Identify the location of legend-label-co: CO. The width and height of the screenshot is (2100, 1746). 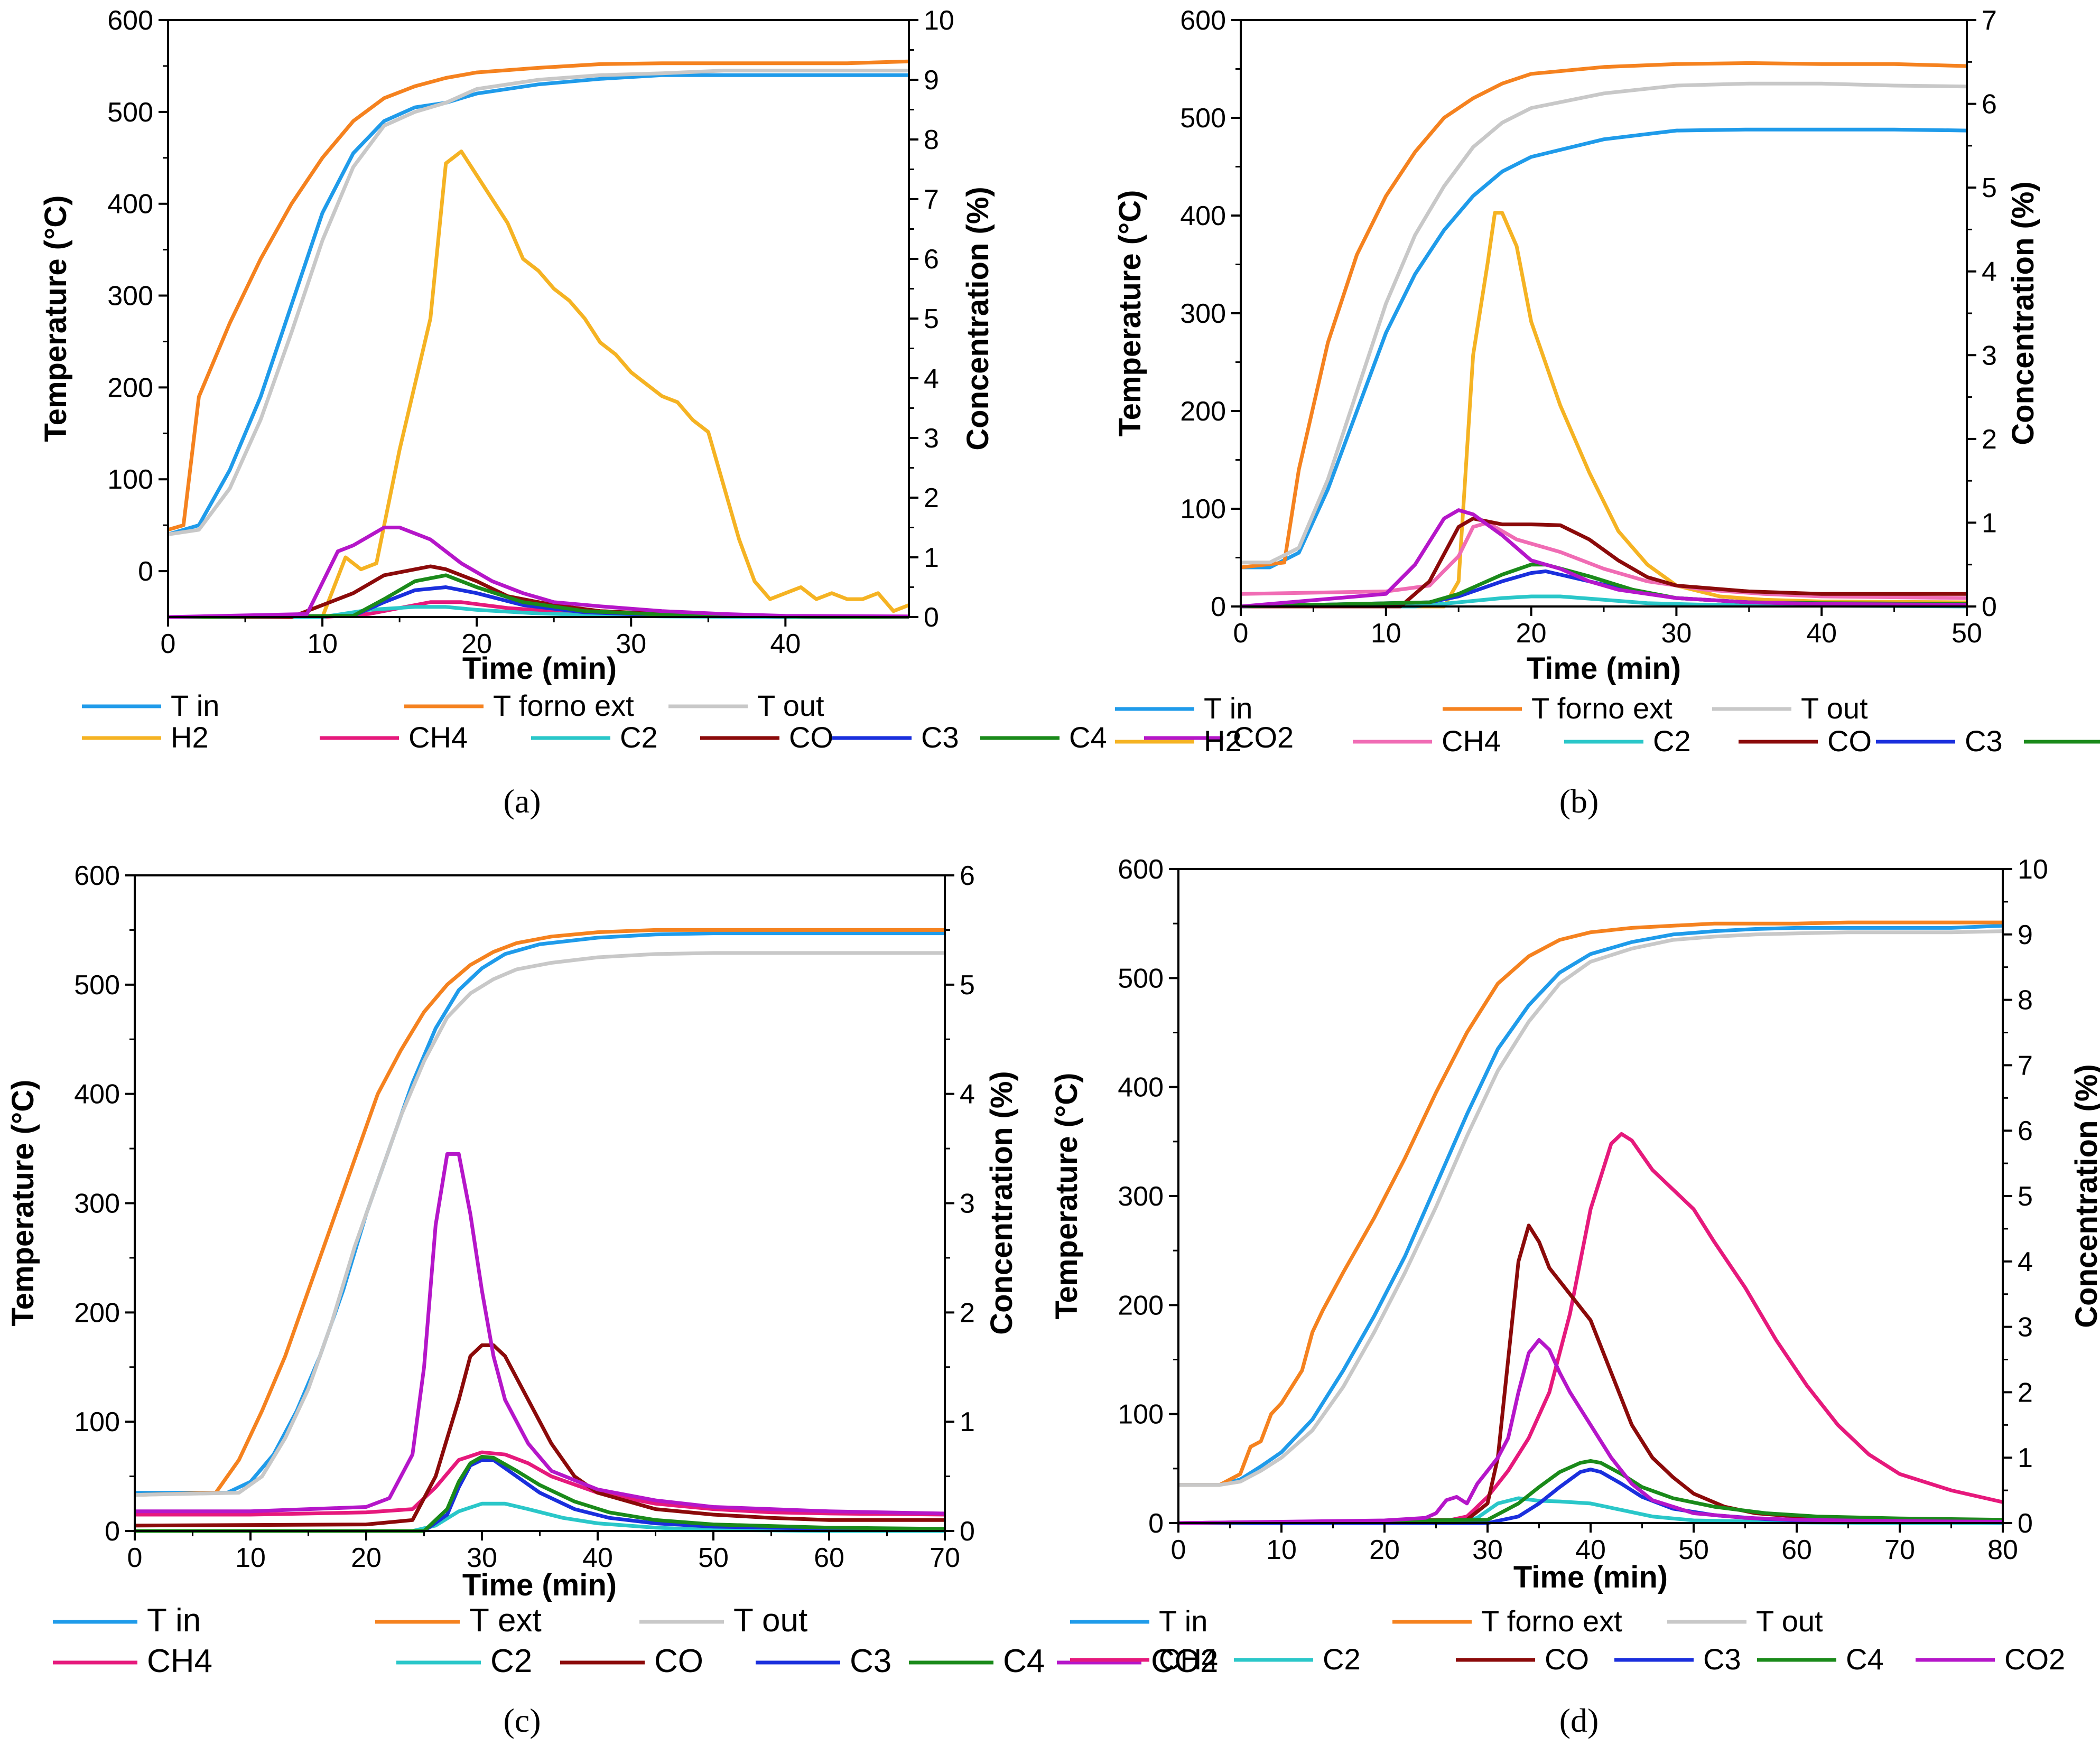
(1567, 1659).